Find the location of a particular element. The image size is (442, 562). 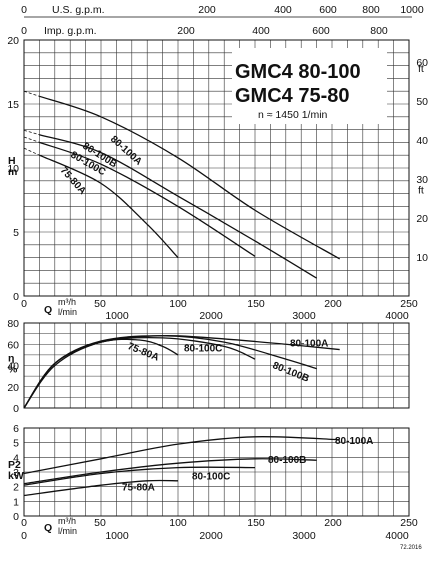

usgpm-label: U.S. g.p.m. is located at coordinates (78, 10).